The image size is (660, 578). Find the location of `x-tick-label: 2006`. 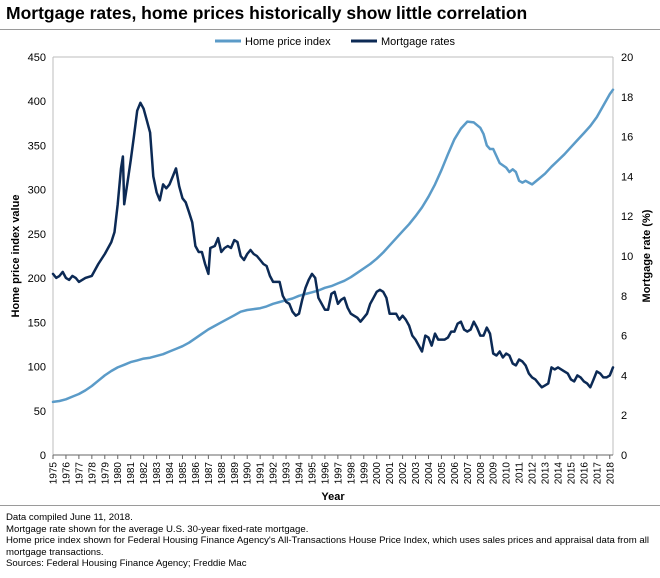

x-tick-label: 2006 is located at coordinates (455, 473).